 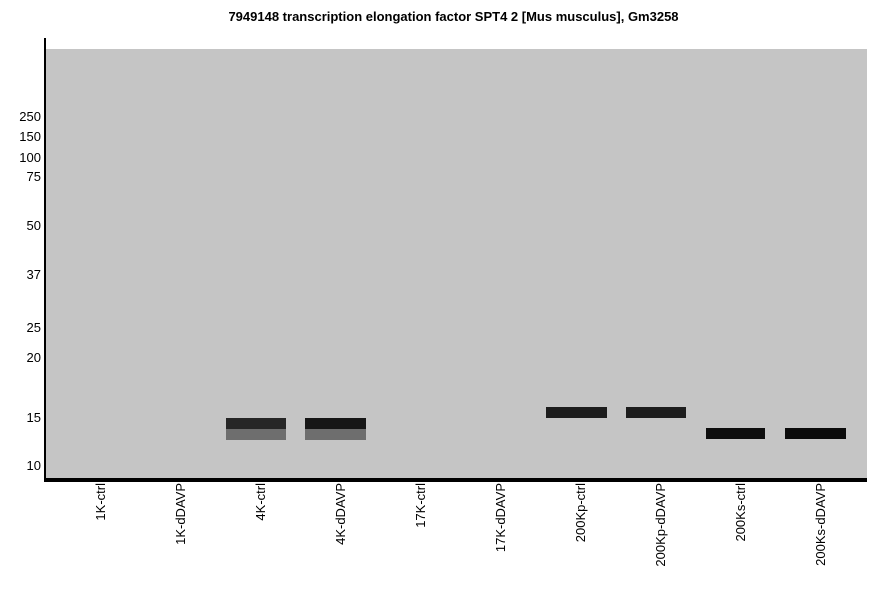 I want to click on mw-marker-label: 50, so click(x=33, y=225).